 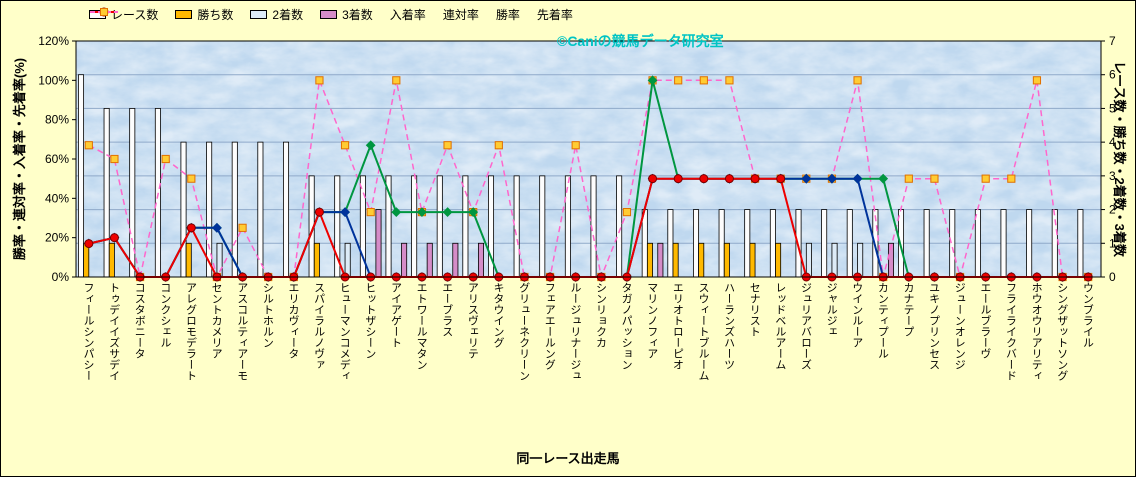 I want to click on y-right-tick-label: 4, so click(x=1112, y=142).